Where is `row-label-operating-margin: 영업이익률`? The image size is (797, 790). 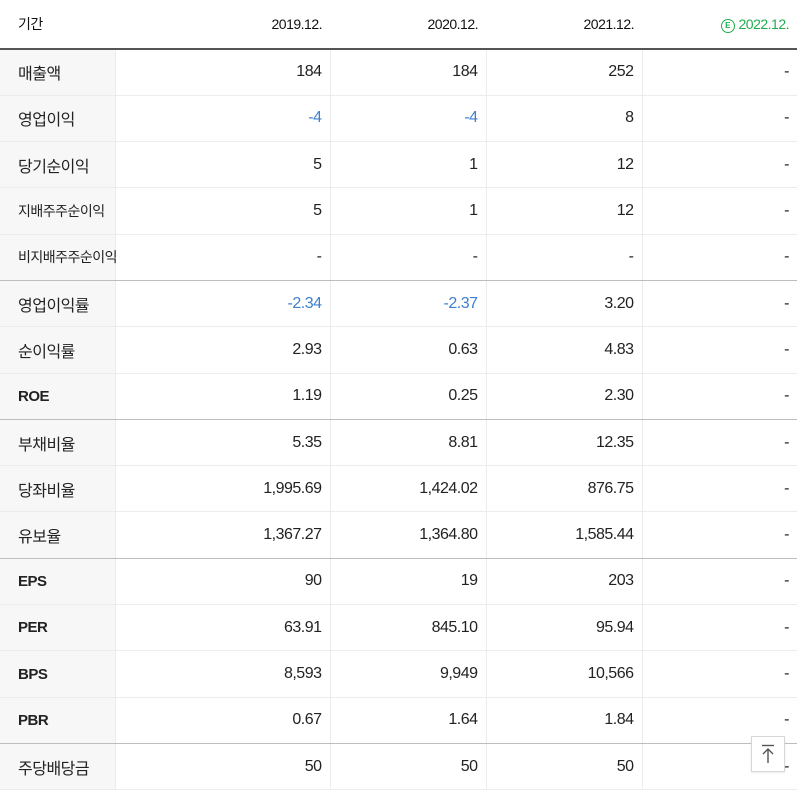
row-label-operating-margin: 영업이익률 is located at coordinates (58, 304).